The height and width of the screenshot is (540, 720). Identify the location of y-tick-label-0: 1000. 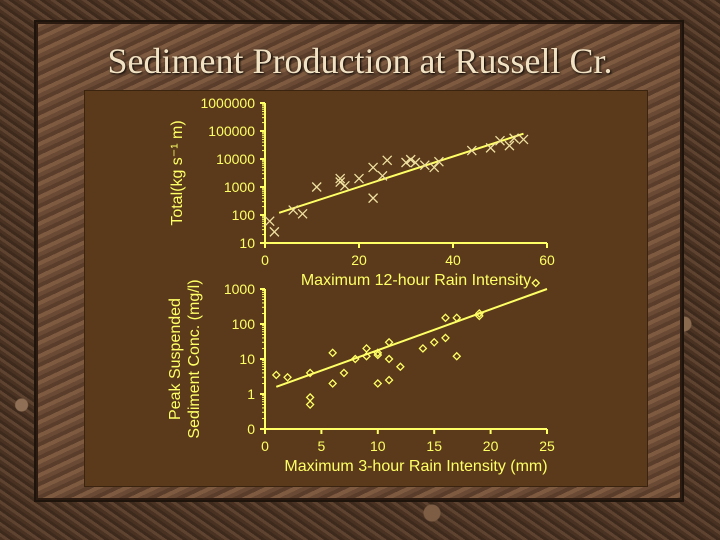
(239, 187).